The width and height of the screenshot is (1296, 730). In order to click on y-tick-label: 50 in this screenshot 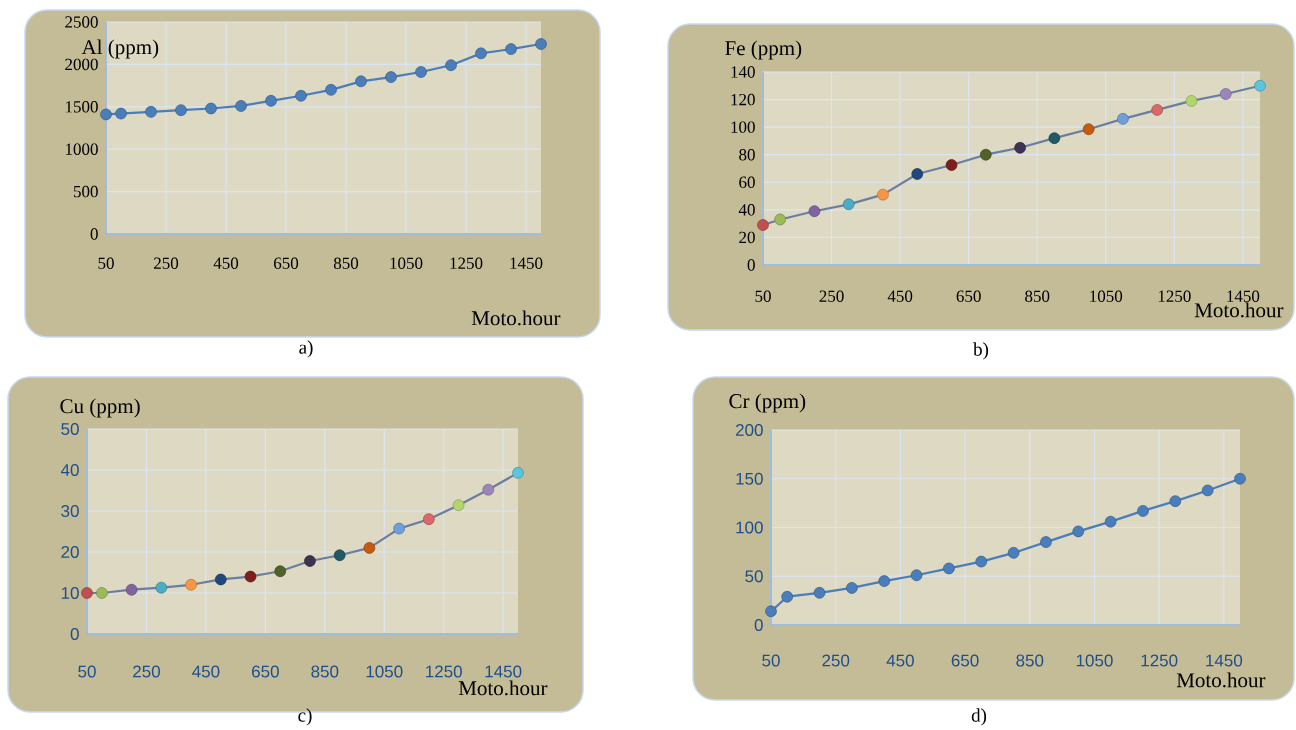, I will do `click(70, 429)`.